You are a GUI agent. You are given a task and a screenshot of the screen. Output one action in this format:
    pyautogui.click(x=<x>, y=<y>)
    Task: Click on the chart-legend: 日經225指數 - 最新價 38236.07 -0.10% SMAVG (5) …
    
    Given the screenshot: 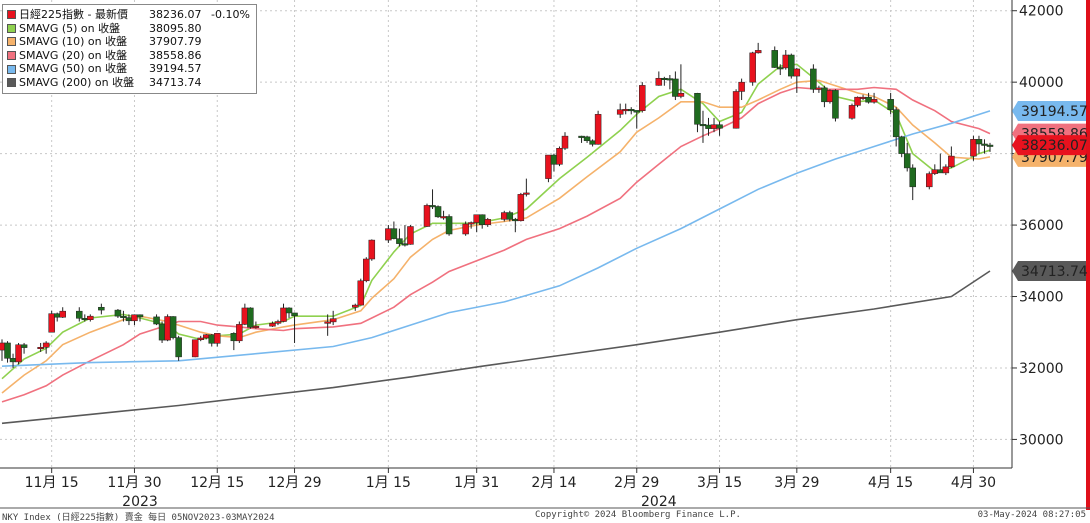 What is the action you would take?
    pyautogui.click(x=129, y=49)
    